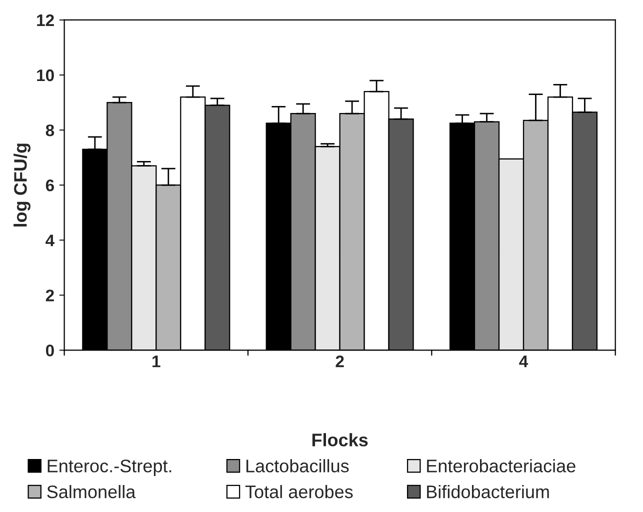  I want to click on y-tick-label: 0, so click(50, 350).